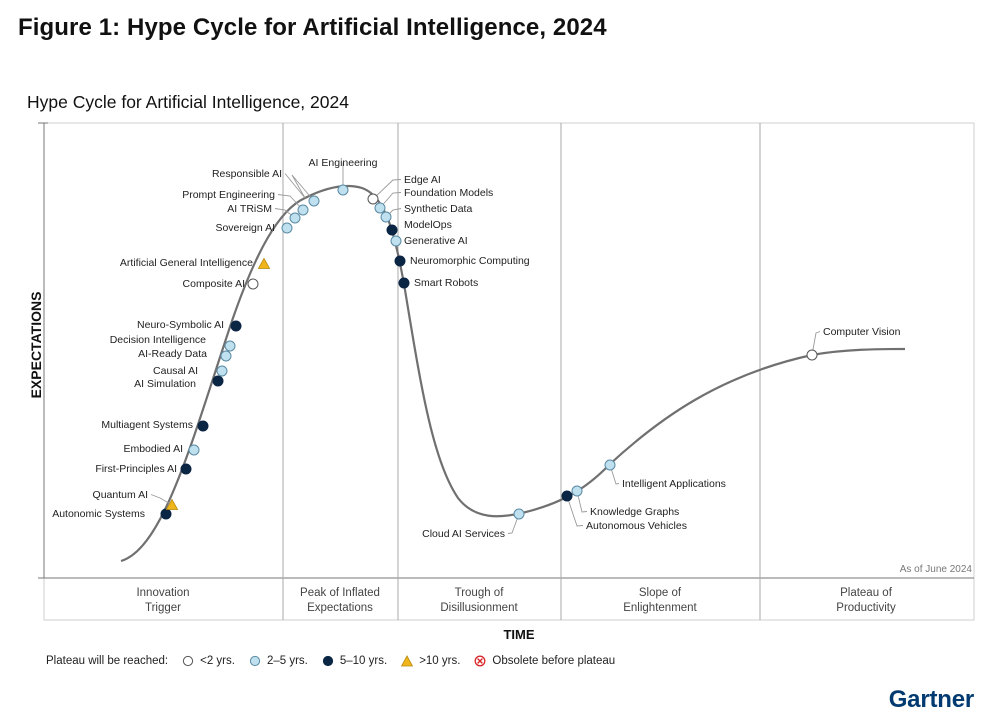 The width and height of the screenshot is (1000, 723). Describe the element at coordinates (340, 593) in the screenshot. I see `phase-label-line1: Peak of Inflated` at that location.